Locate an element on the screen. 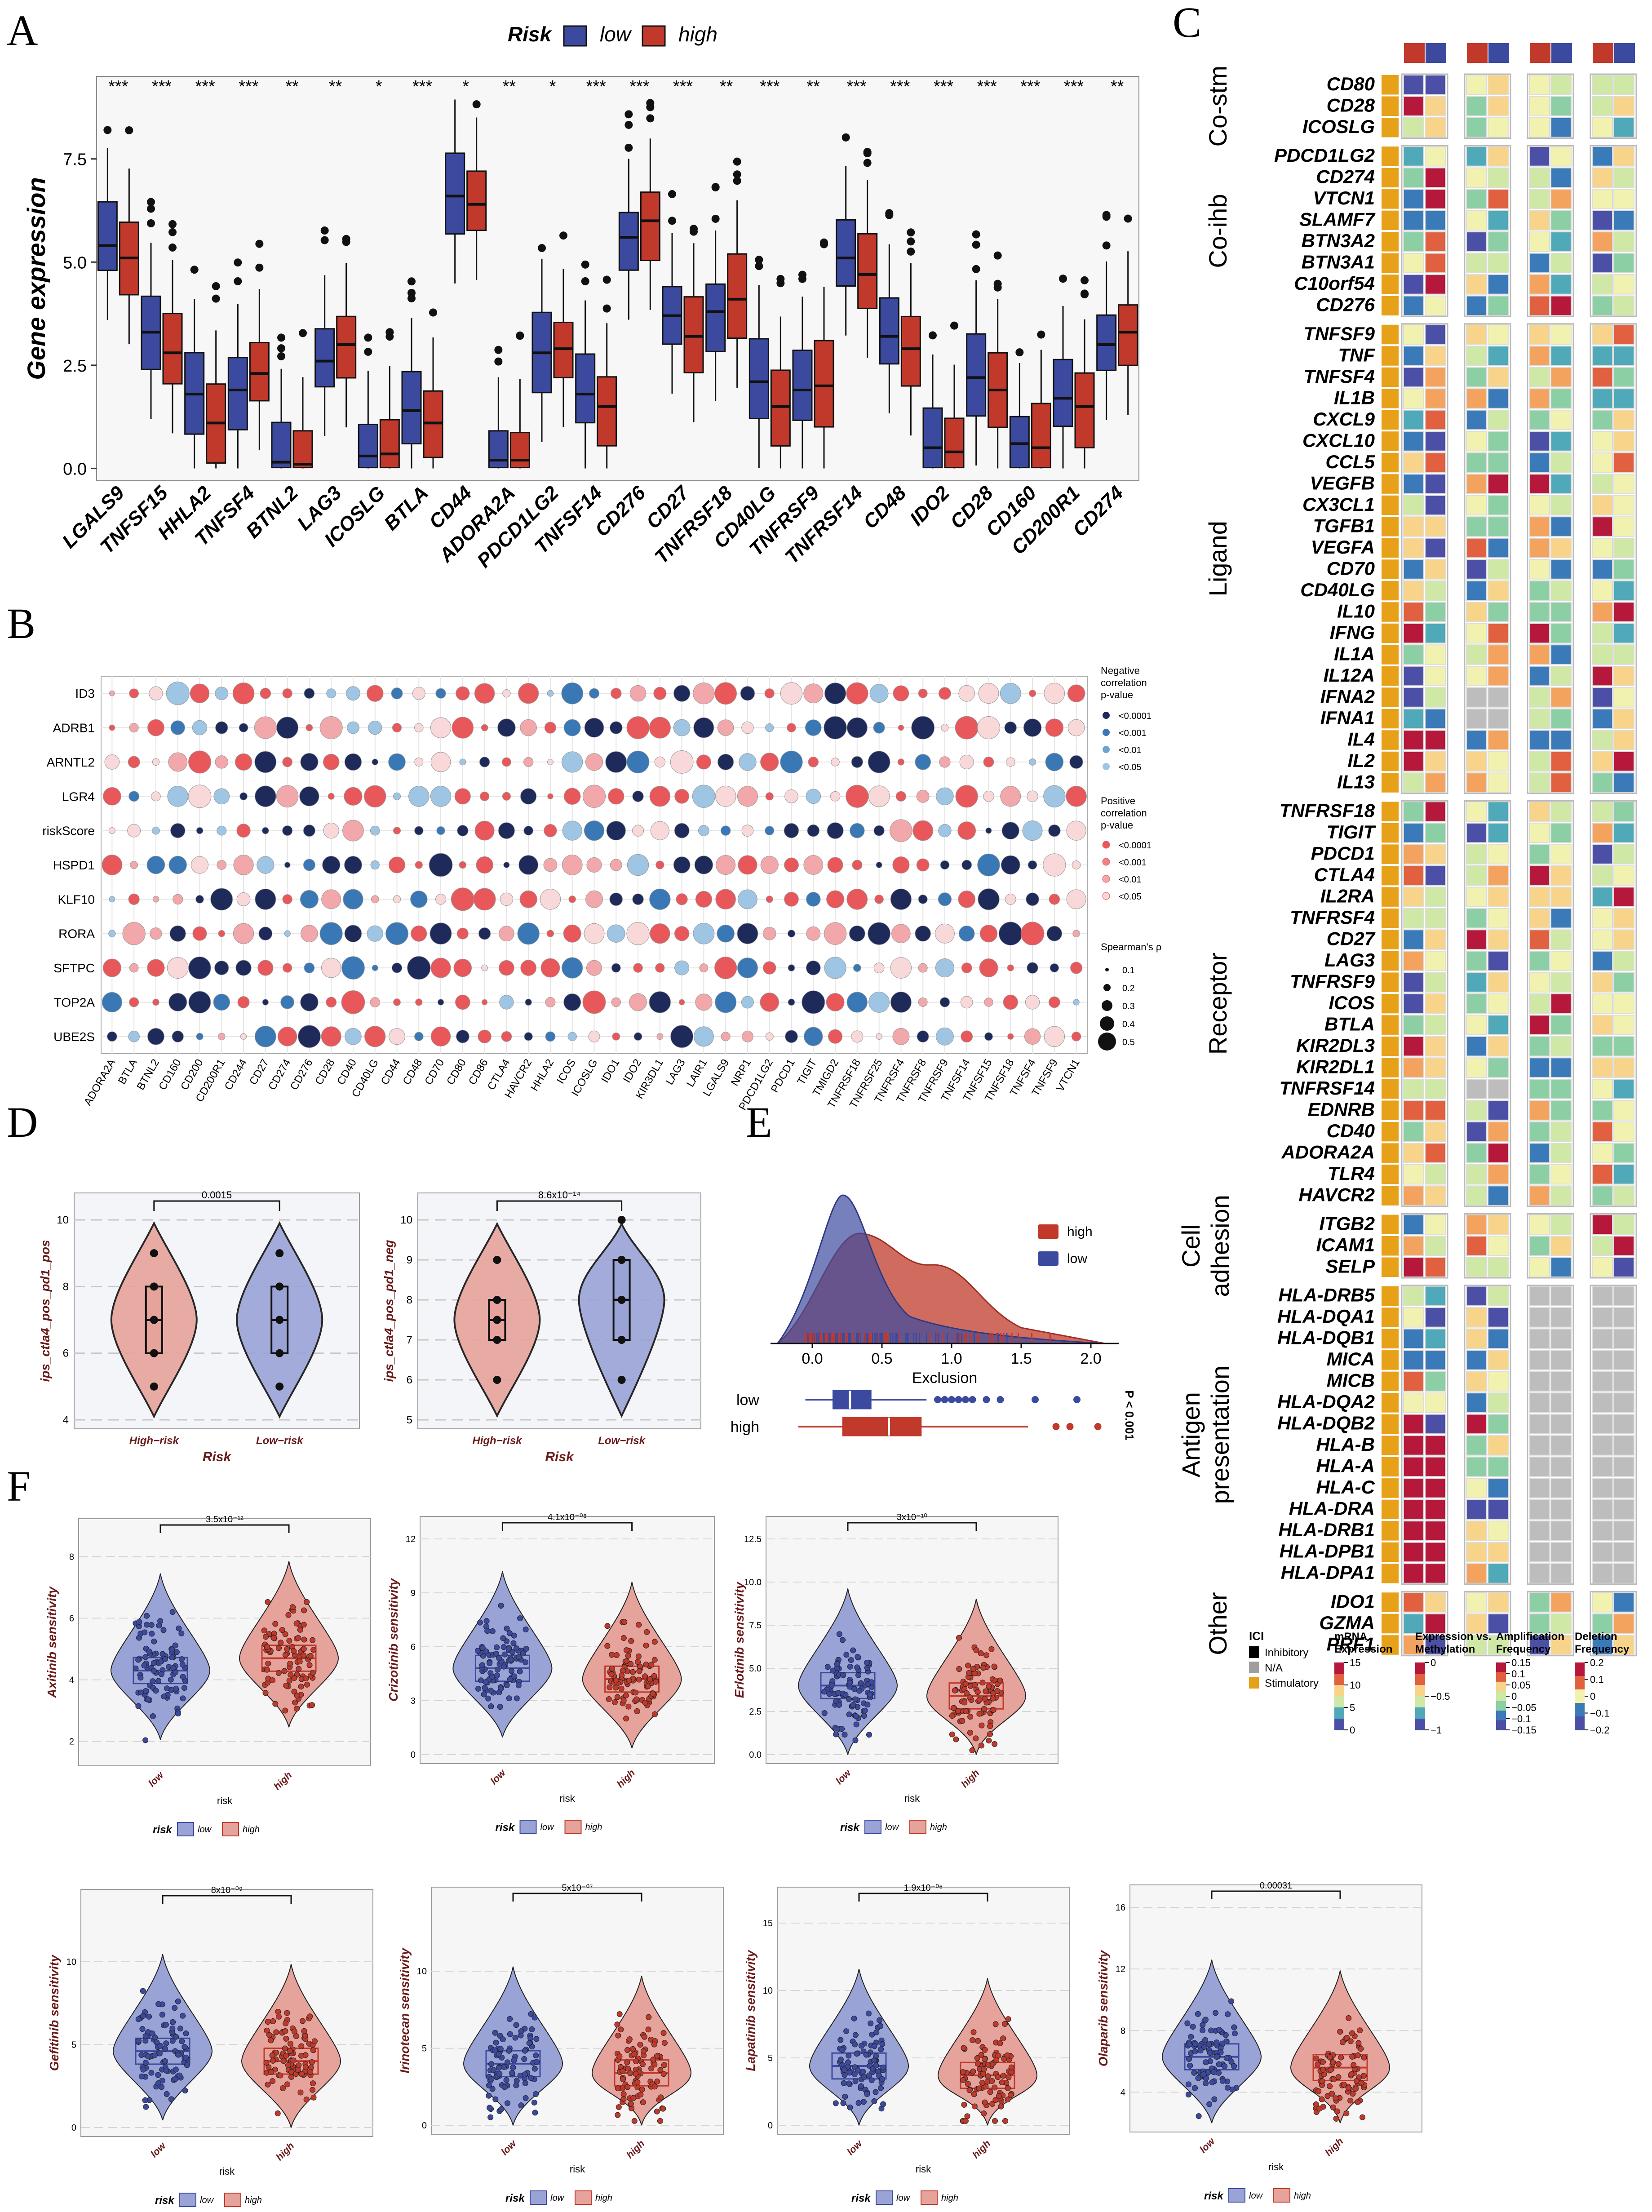  legend-title-pos: p-value is located at coordinates (1117, 825).